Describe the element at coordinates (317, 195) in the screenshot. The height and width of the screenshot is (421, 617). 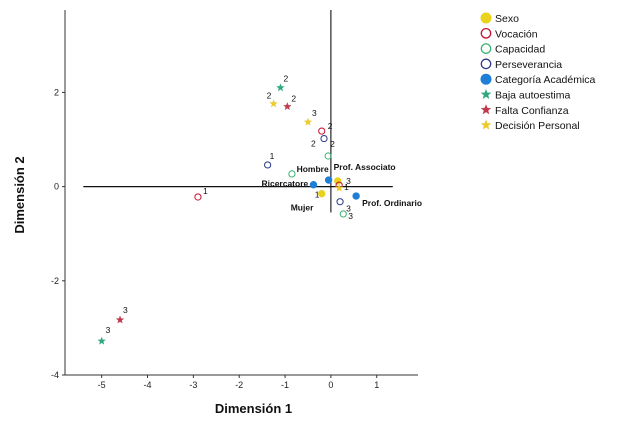
I see `annotation-label: 1` at that location.